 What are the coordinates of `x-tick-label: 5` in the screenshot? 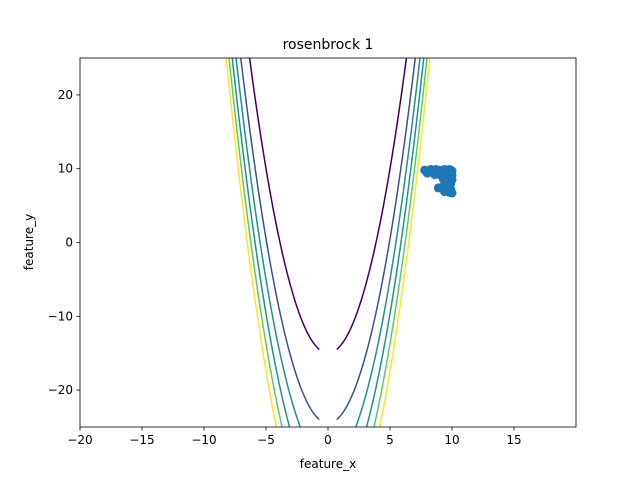 It's located at (390, 440).